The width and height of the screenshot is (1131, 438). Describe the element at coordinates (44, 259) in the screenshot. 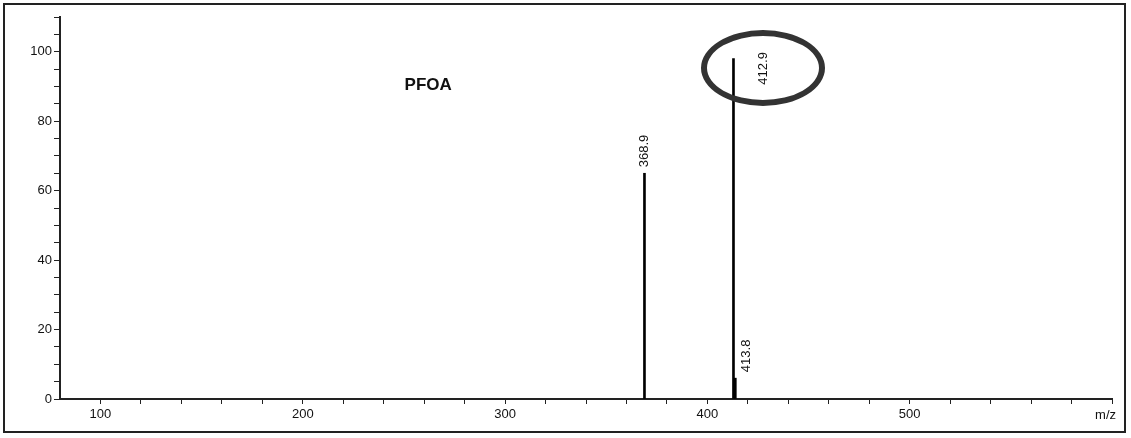

I see `y-tick-label: 40` at that location.